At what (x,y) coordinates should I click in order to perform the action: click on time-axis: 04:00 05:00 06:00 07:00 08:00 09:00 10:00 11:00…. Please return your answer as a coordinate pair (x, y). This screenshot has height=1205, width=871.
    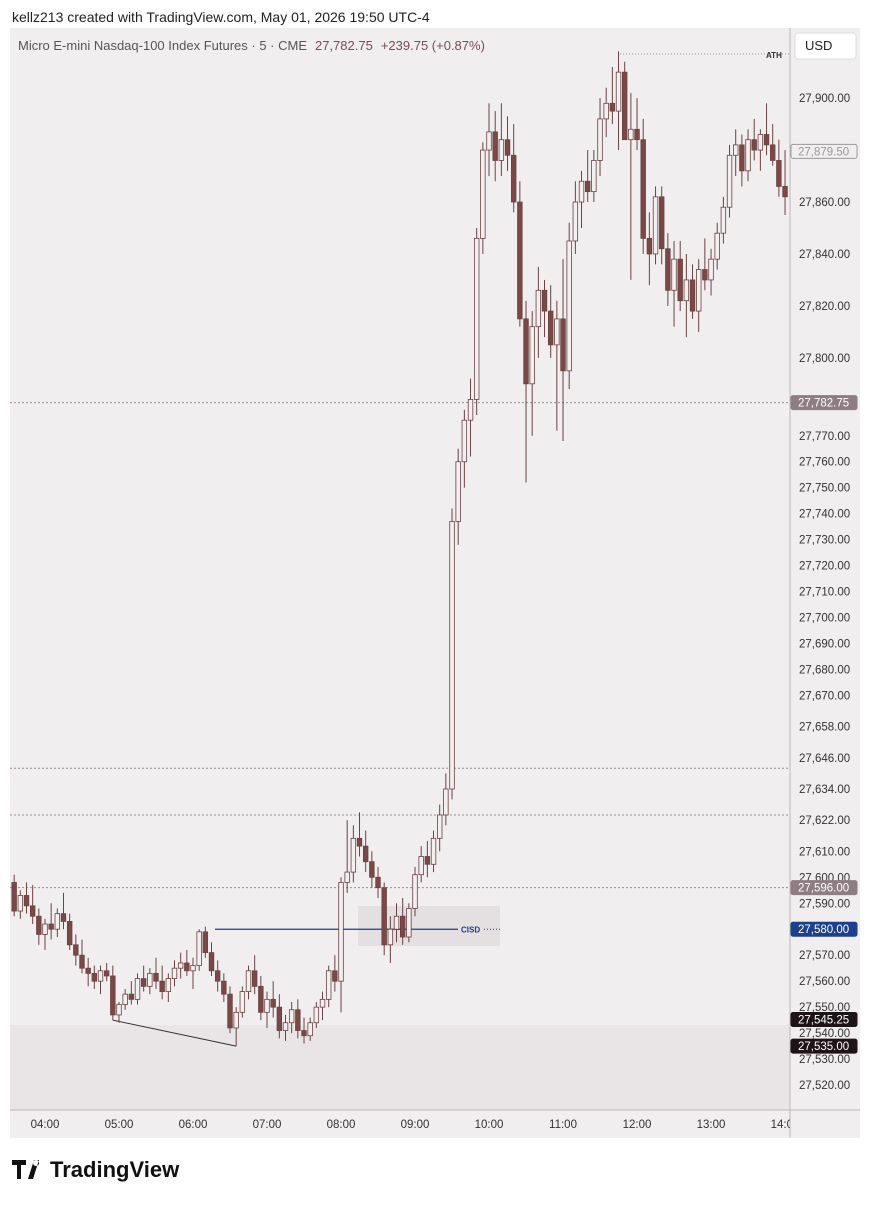
    Looking at the image, I should click on (415, 1125).